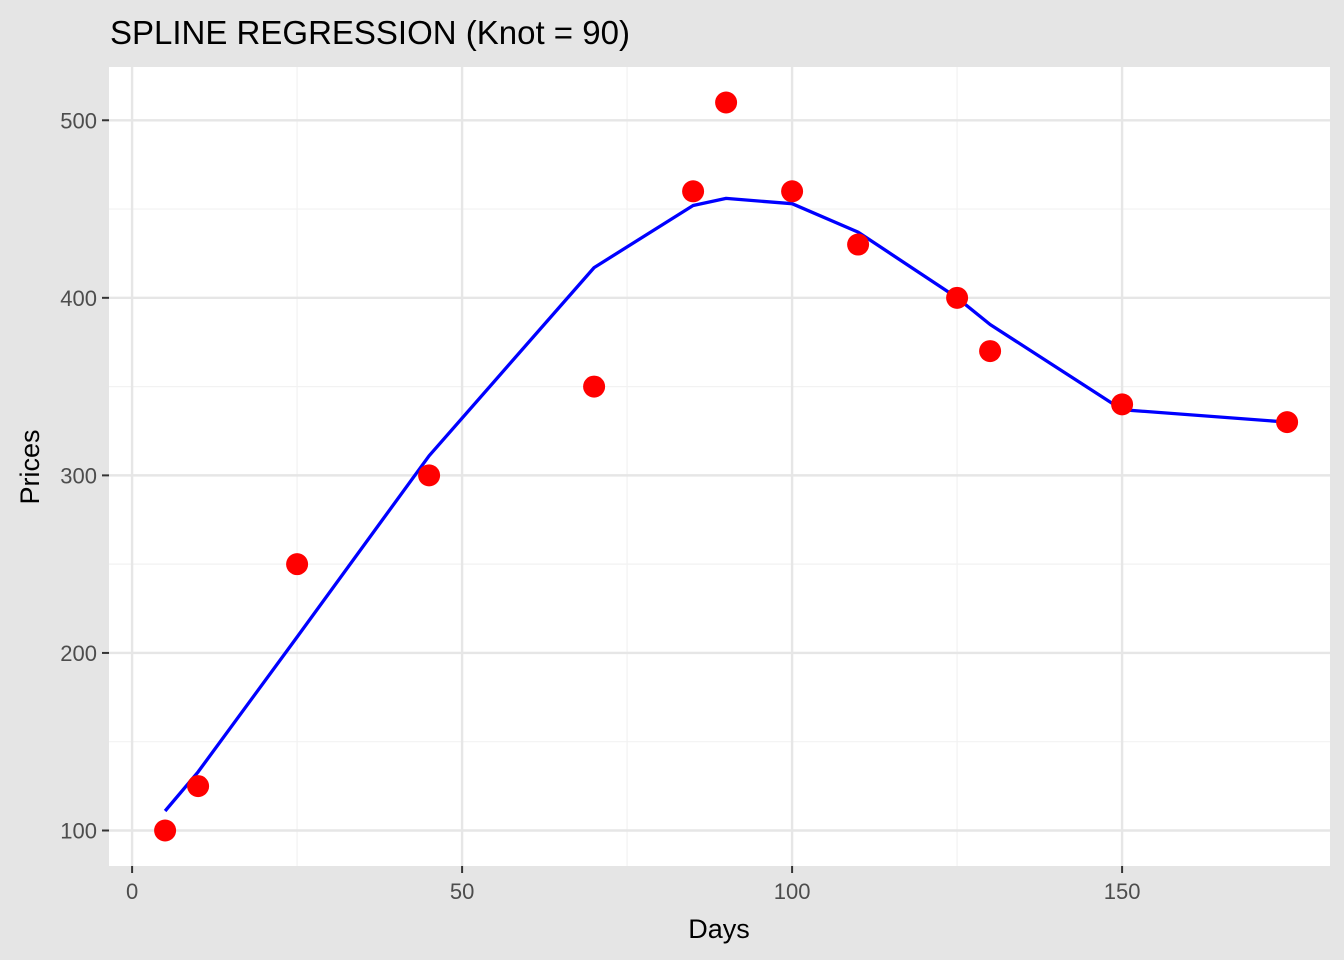 This screenshot has width=1344, height=960. Describe the element at coordinates (370, 32) in the screenshot. I see `chart-title: SPLINE REGRESSION (Knot = 90)` at that location.